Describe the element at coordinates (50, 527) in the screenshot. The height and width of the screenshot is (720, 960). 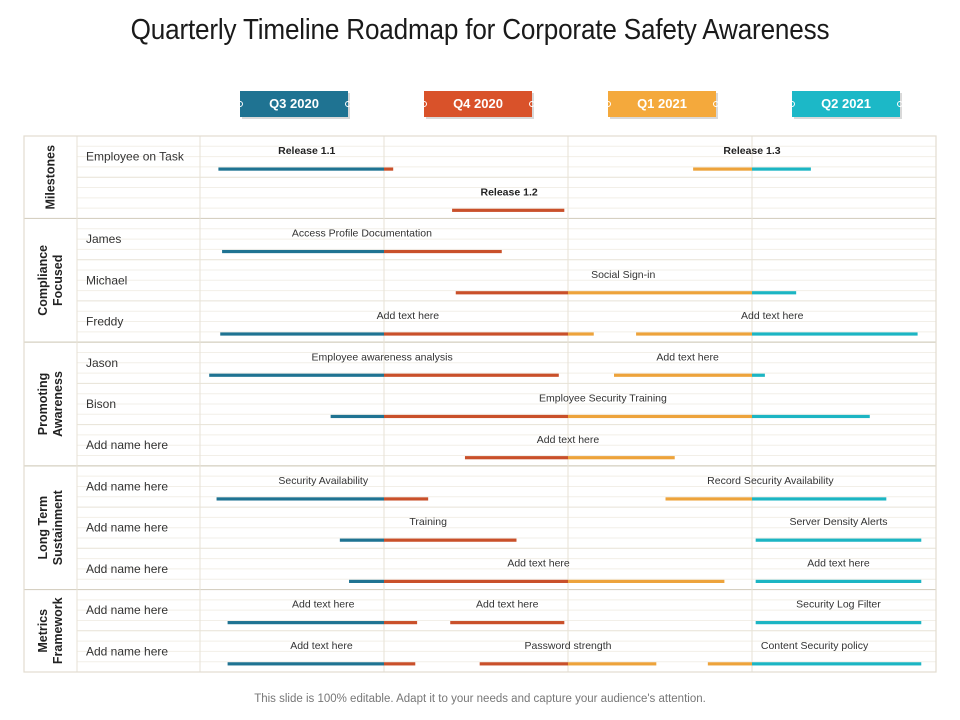
I see `category-label: Long TermSustainment` at that location.